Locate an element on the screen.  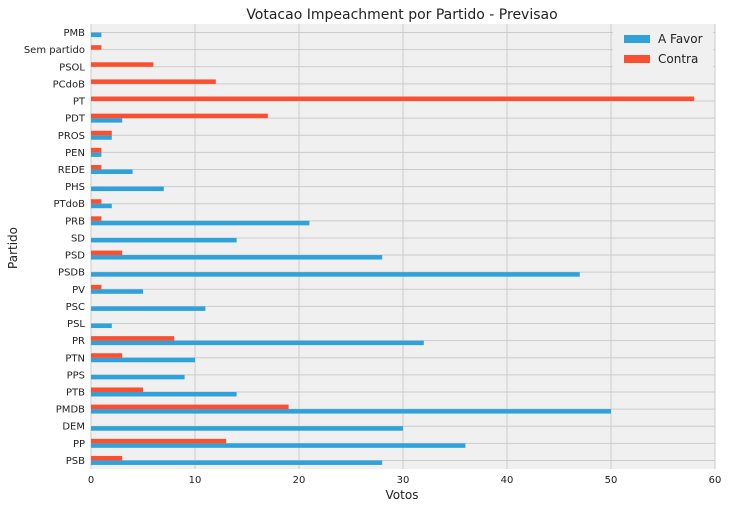
y-tick-label: PTdoB is located at coordinates (70, 204).